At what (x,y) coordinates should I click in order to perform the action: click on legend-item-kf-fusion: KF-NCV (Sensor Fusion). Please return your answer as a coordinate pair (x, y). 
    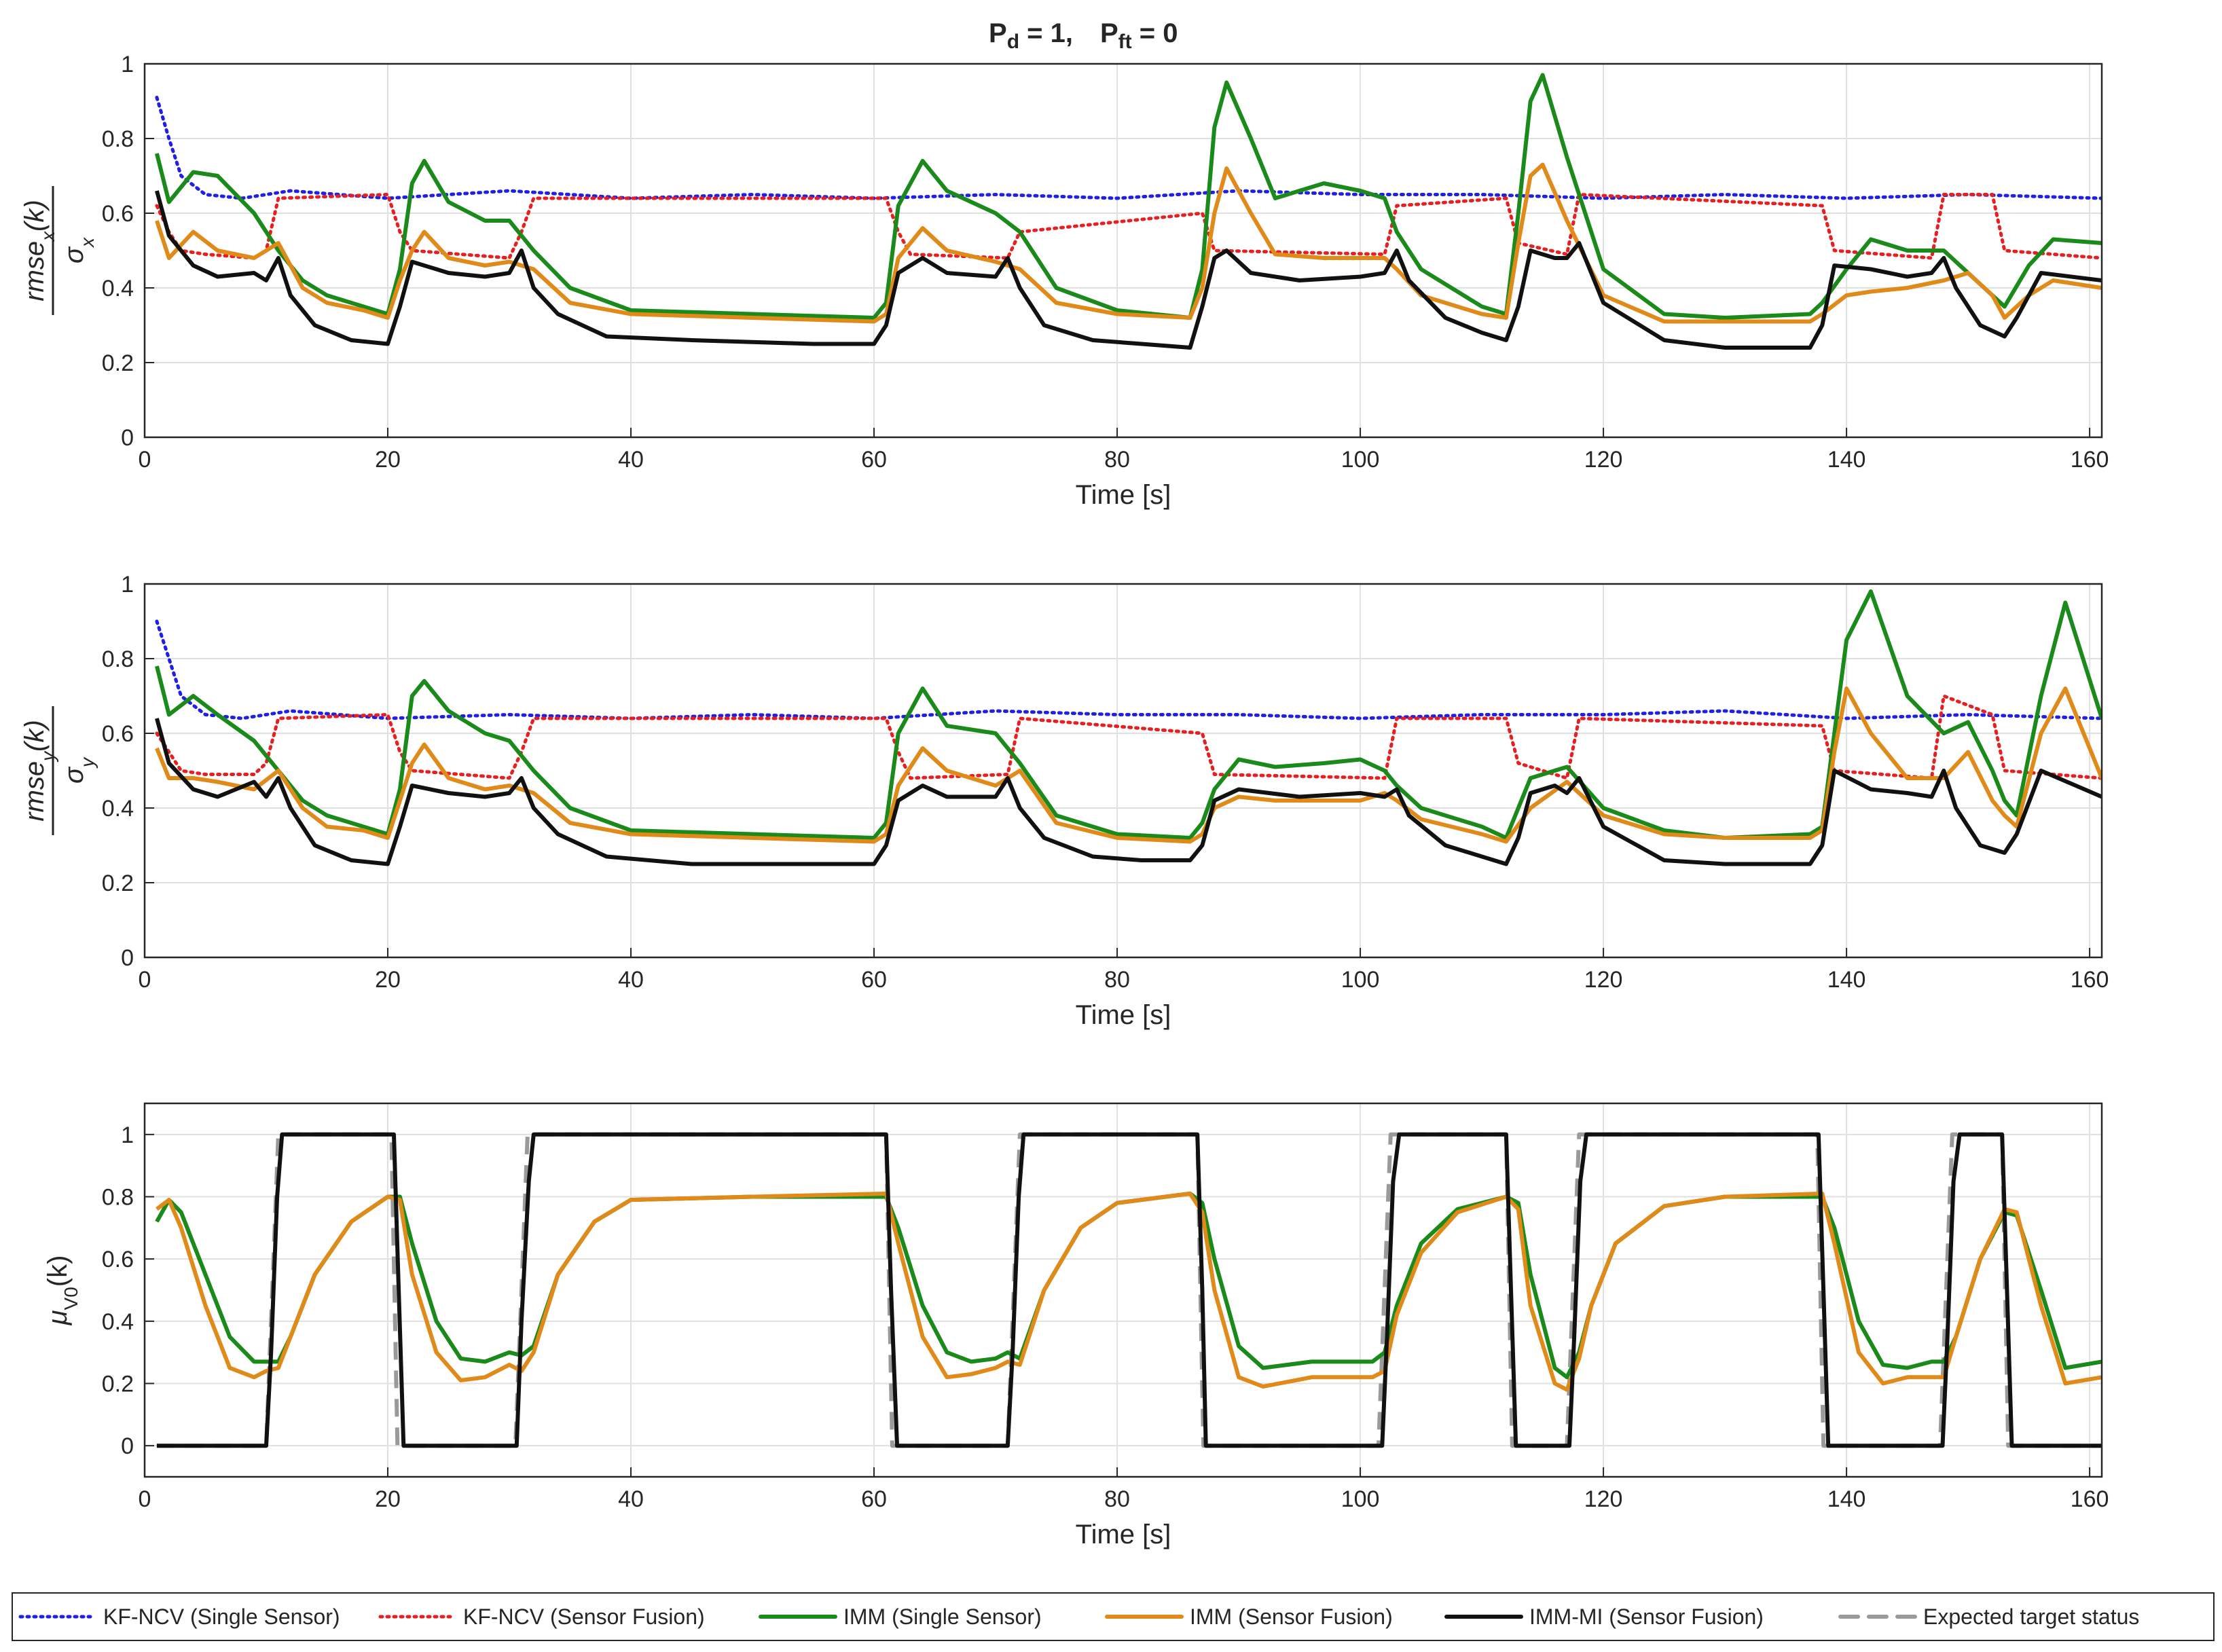
    Looking at the image, I should click on (541, 1616).